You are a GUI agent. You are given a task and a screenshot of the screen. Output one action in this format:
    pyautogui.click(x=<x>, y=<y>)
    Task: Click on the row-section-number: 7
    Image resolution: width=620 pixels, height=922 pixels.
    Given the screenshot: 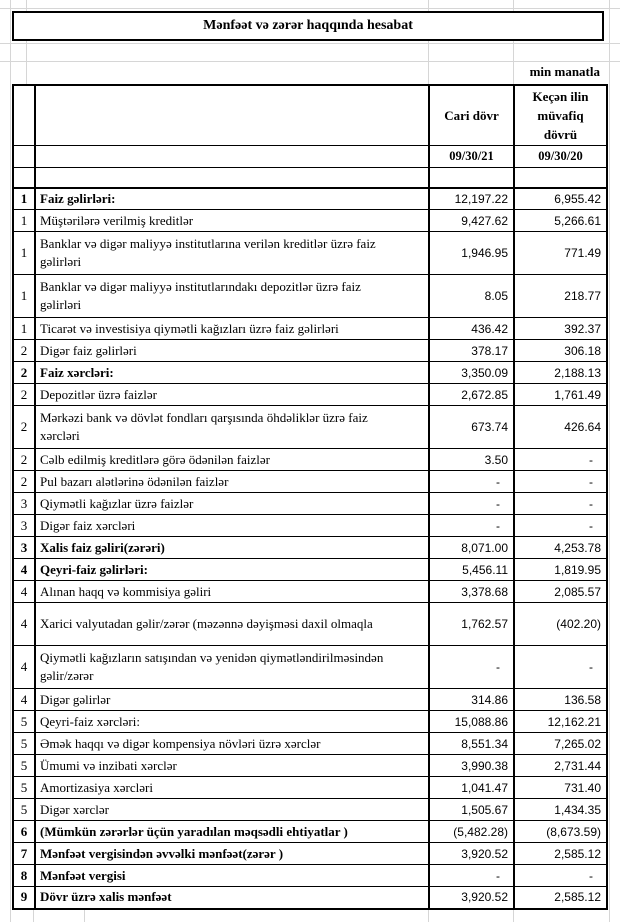 What is the action you would take?
    pyautogui.click(x=24, y=853)
    